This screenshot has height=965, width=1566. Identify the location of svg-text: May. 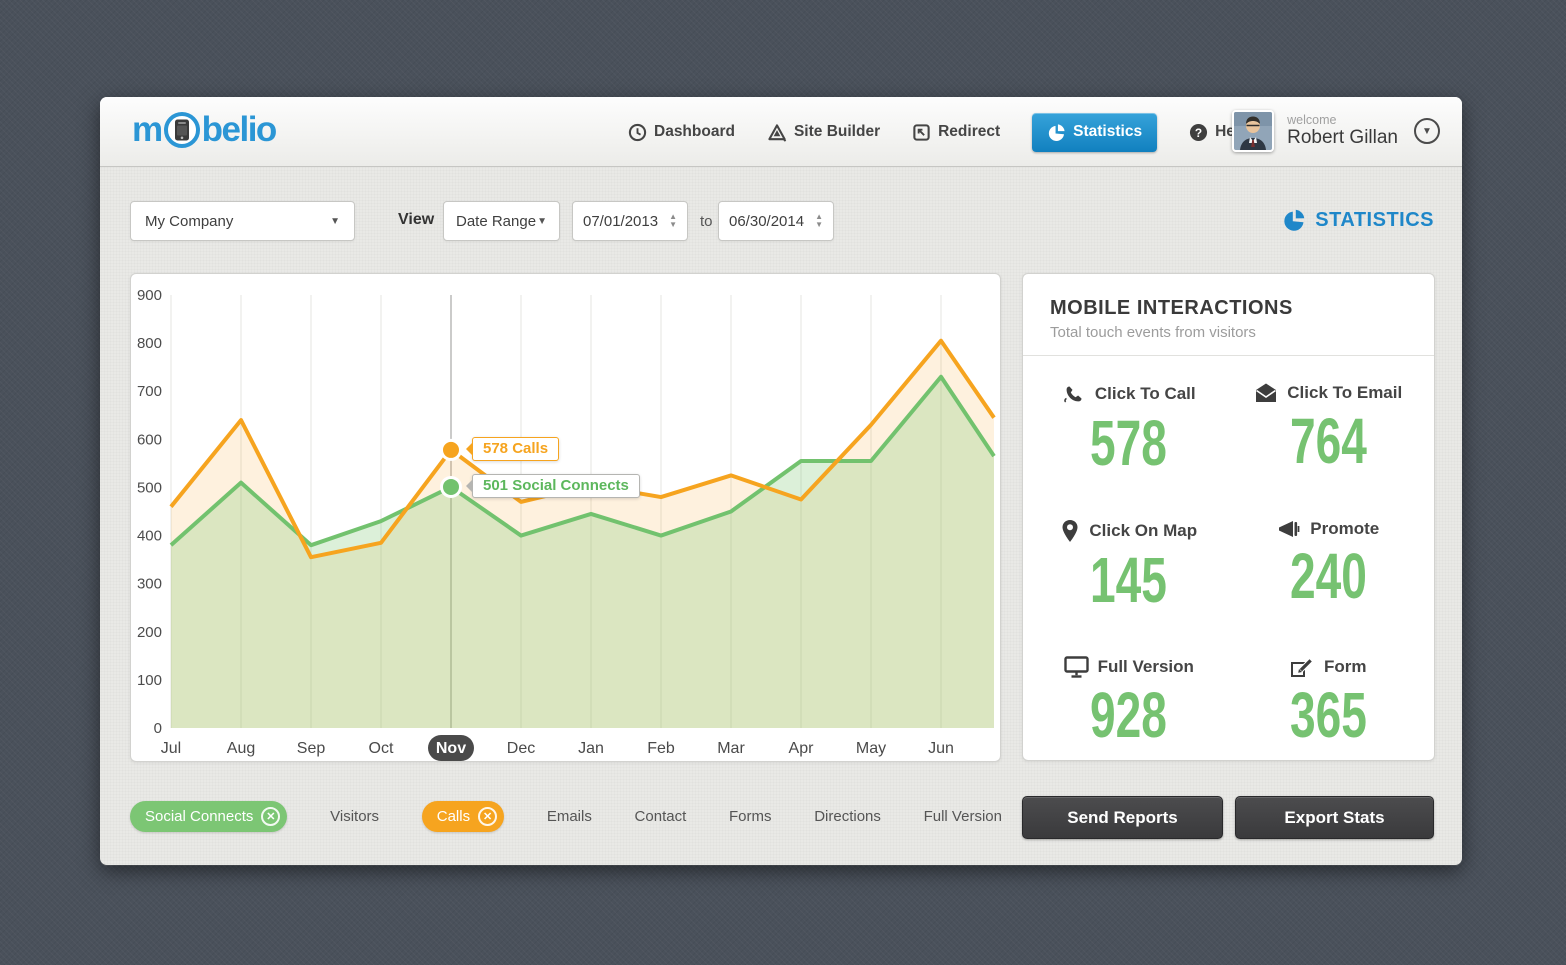
(871, 748).